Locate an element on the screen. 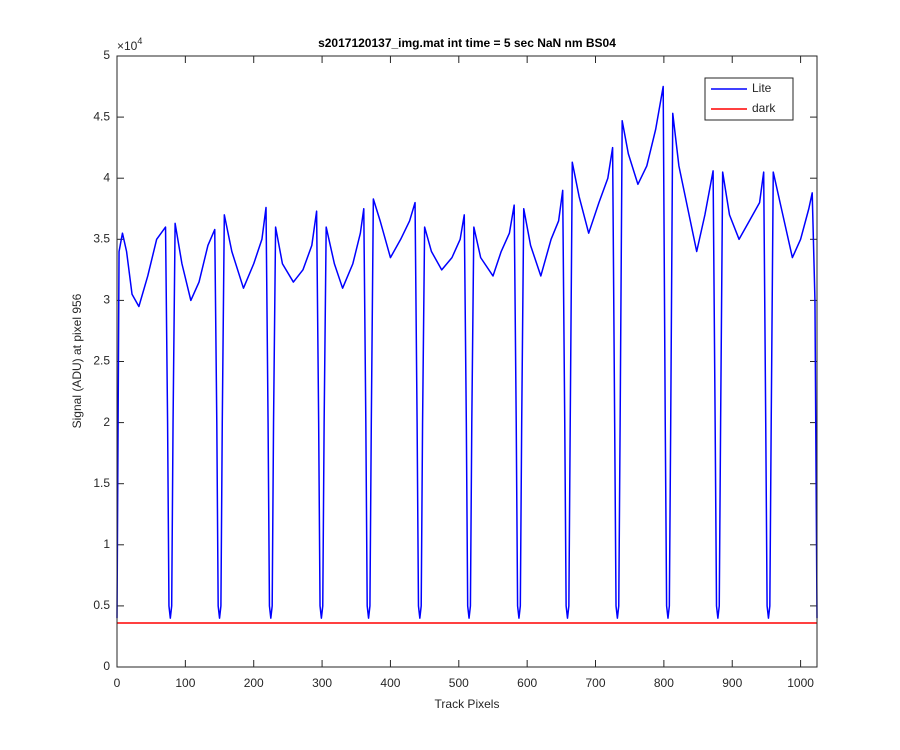 The image size is (900, 750). y-axis-label: Signal (ADU) at pixel 956 is located at coordinates (77, 360).